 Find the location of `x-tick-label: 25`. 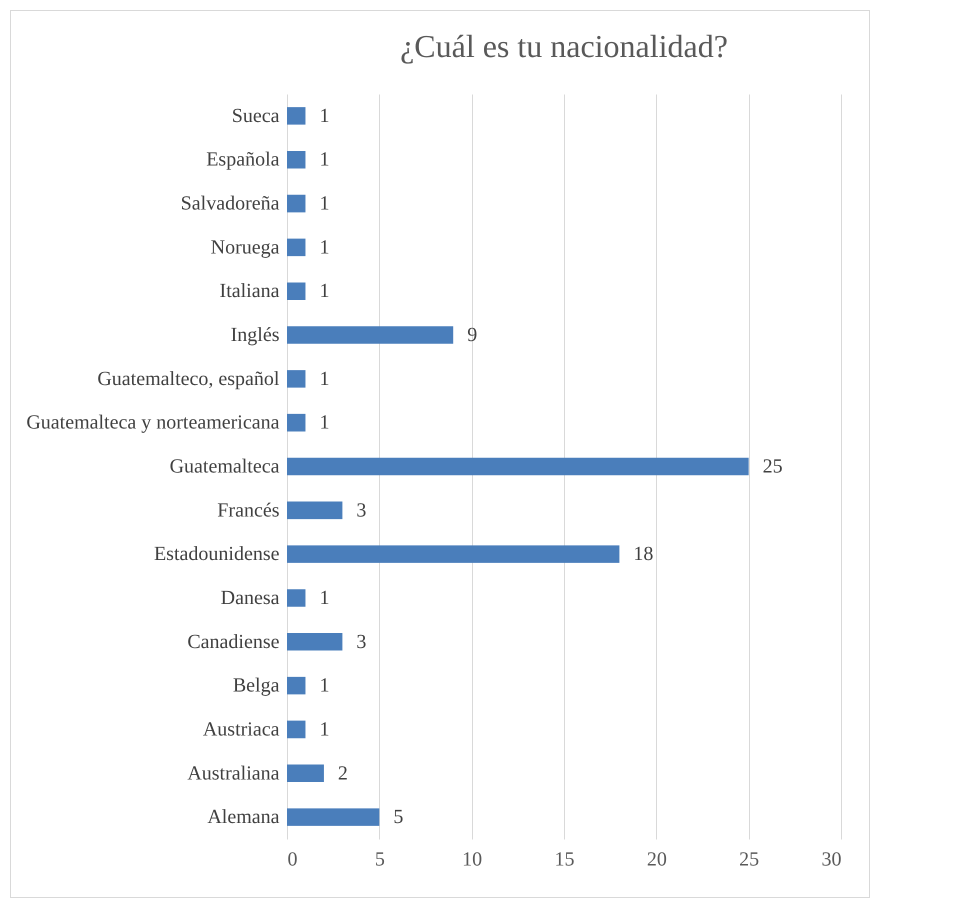

x-tick-label: 25 is located at coordinates (749, 859).